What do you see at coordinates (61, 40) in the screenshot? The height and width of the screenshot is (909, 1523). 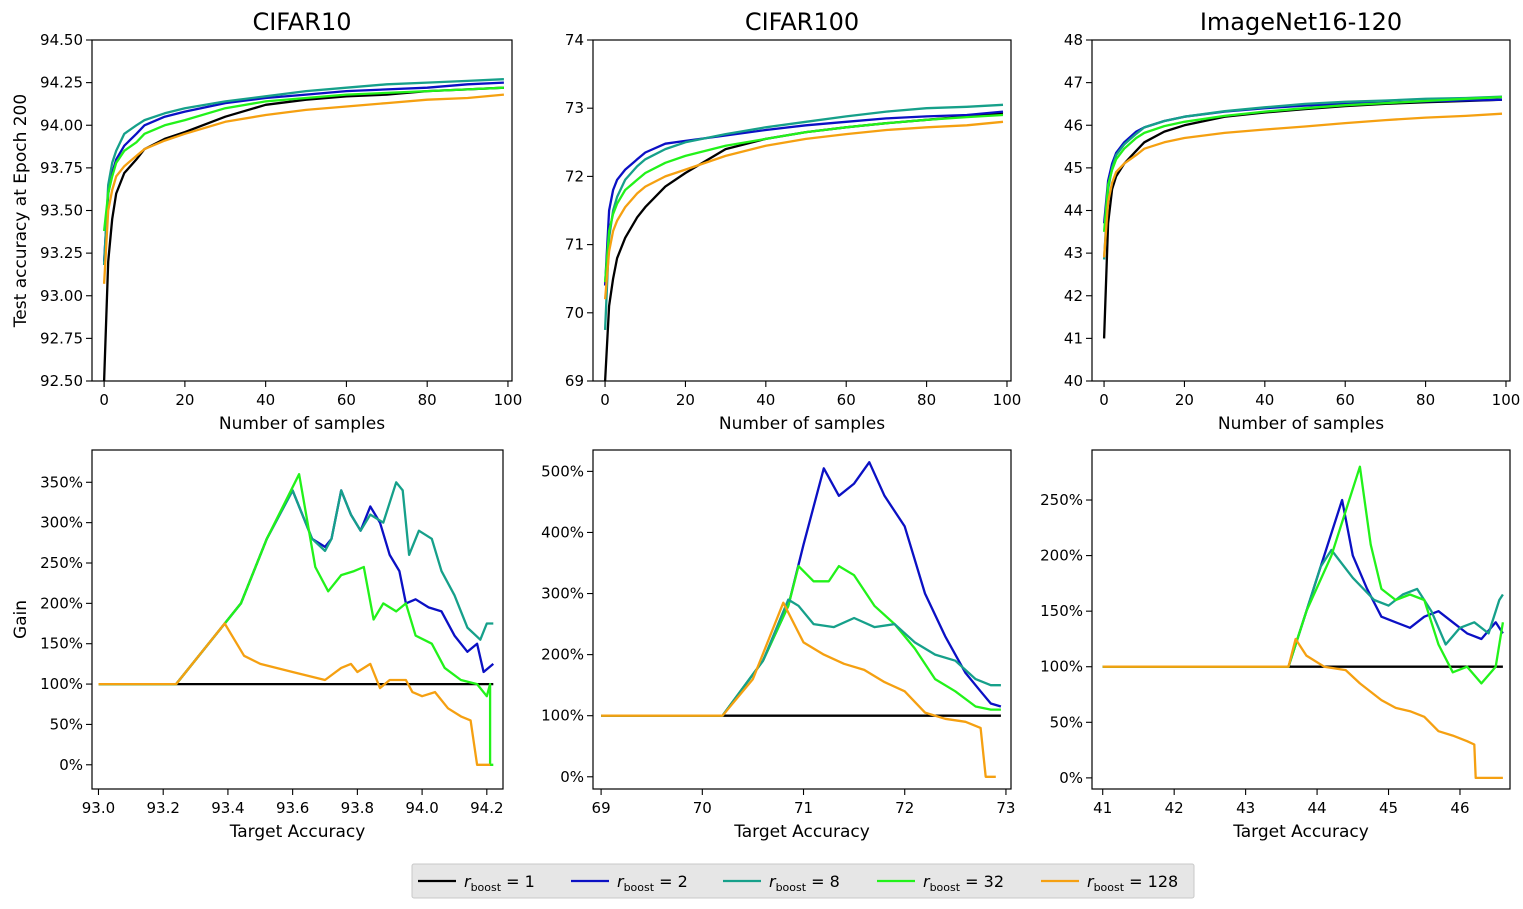 I see `y-tick-label: 94.50` at bounding box center [61, 40].